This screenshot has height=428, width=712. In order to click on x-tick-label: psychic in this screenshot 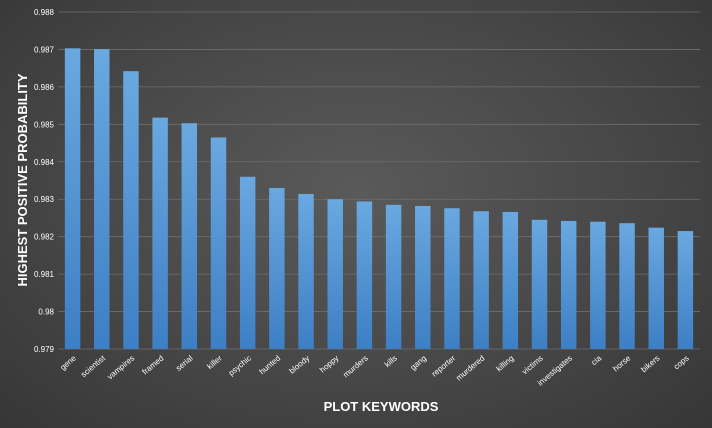, I will do `click(240, 366)`.